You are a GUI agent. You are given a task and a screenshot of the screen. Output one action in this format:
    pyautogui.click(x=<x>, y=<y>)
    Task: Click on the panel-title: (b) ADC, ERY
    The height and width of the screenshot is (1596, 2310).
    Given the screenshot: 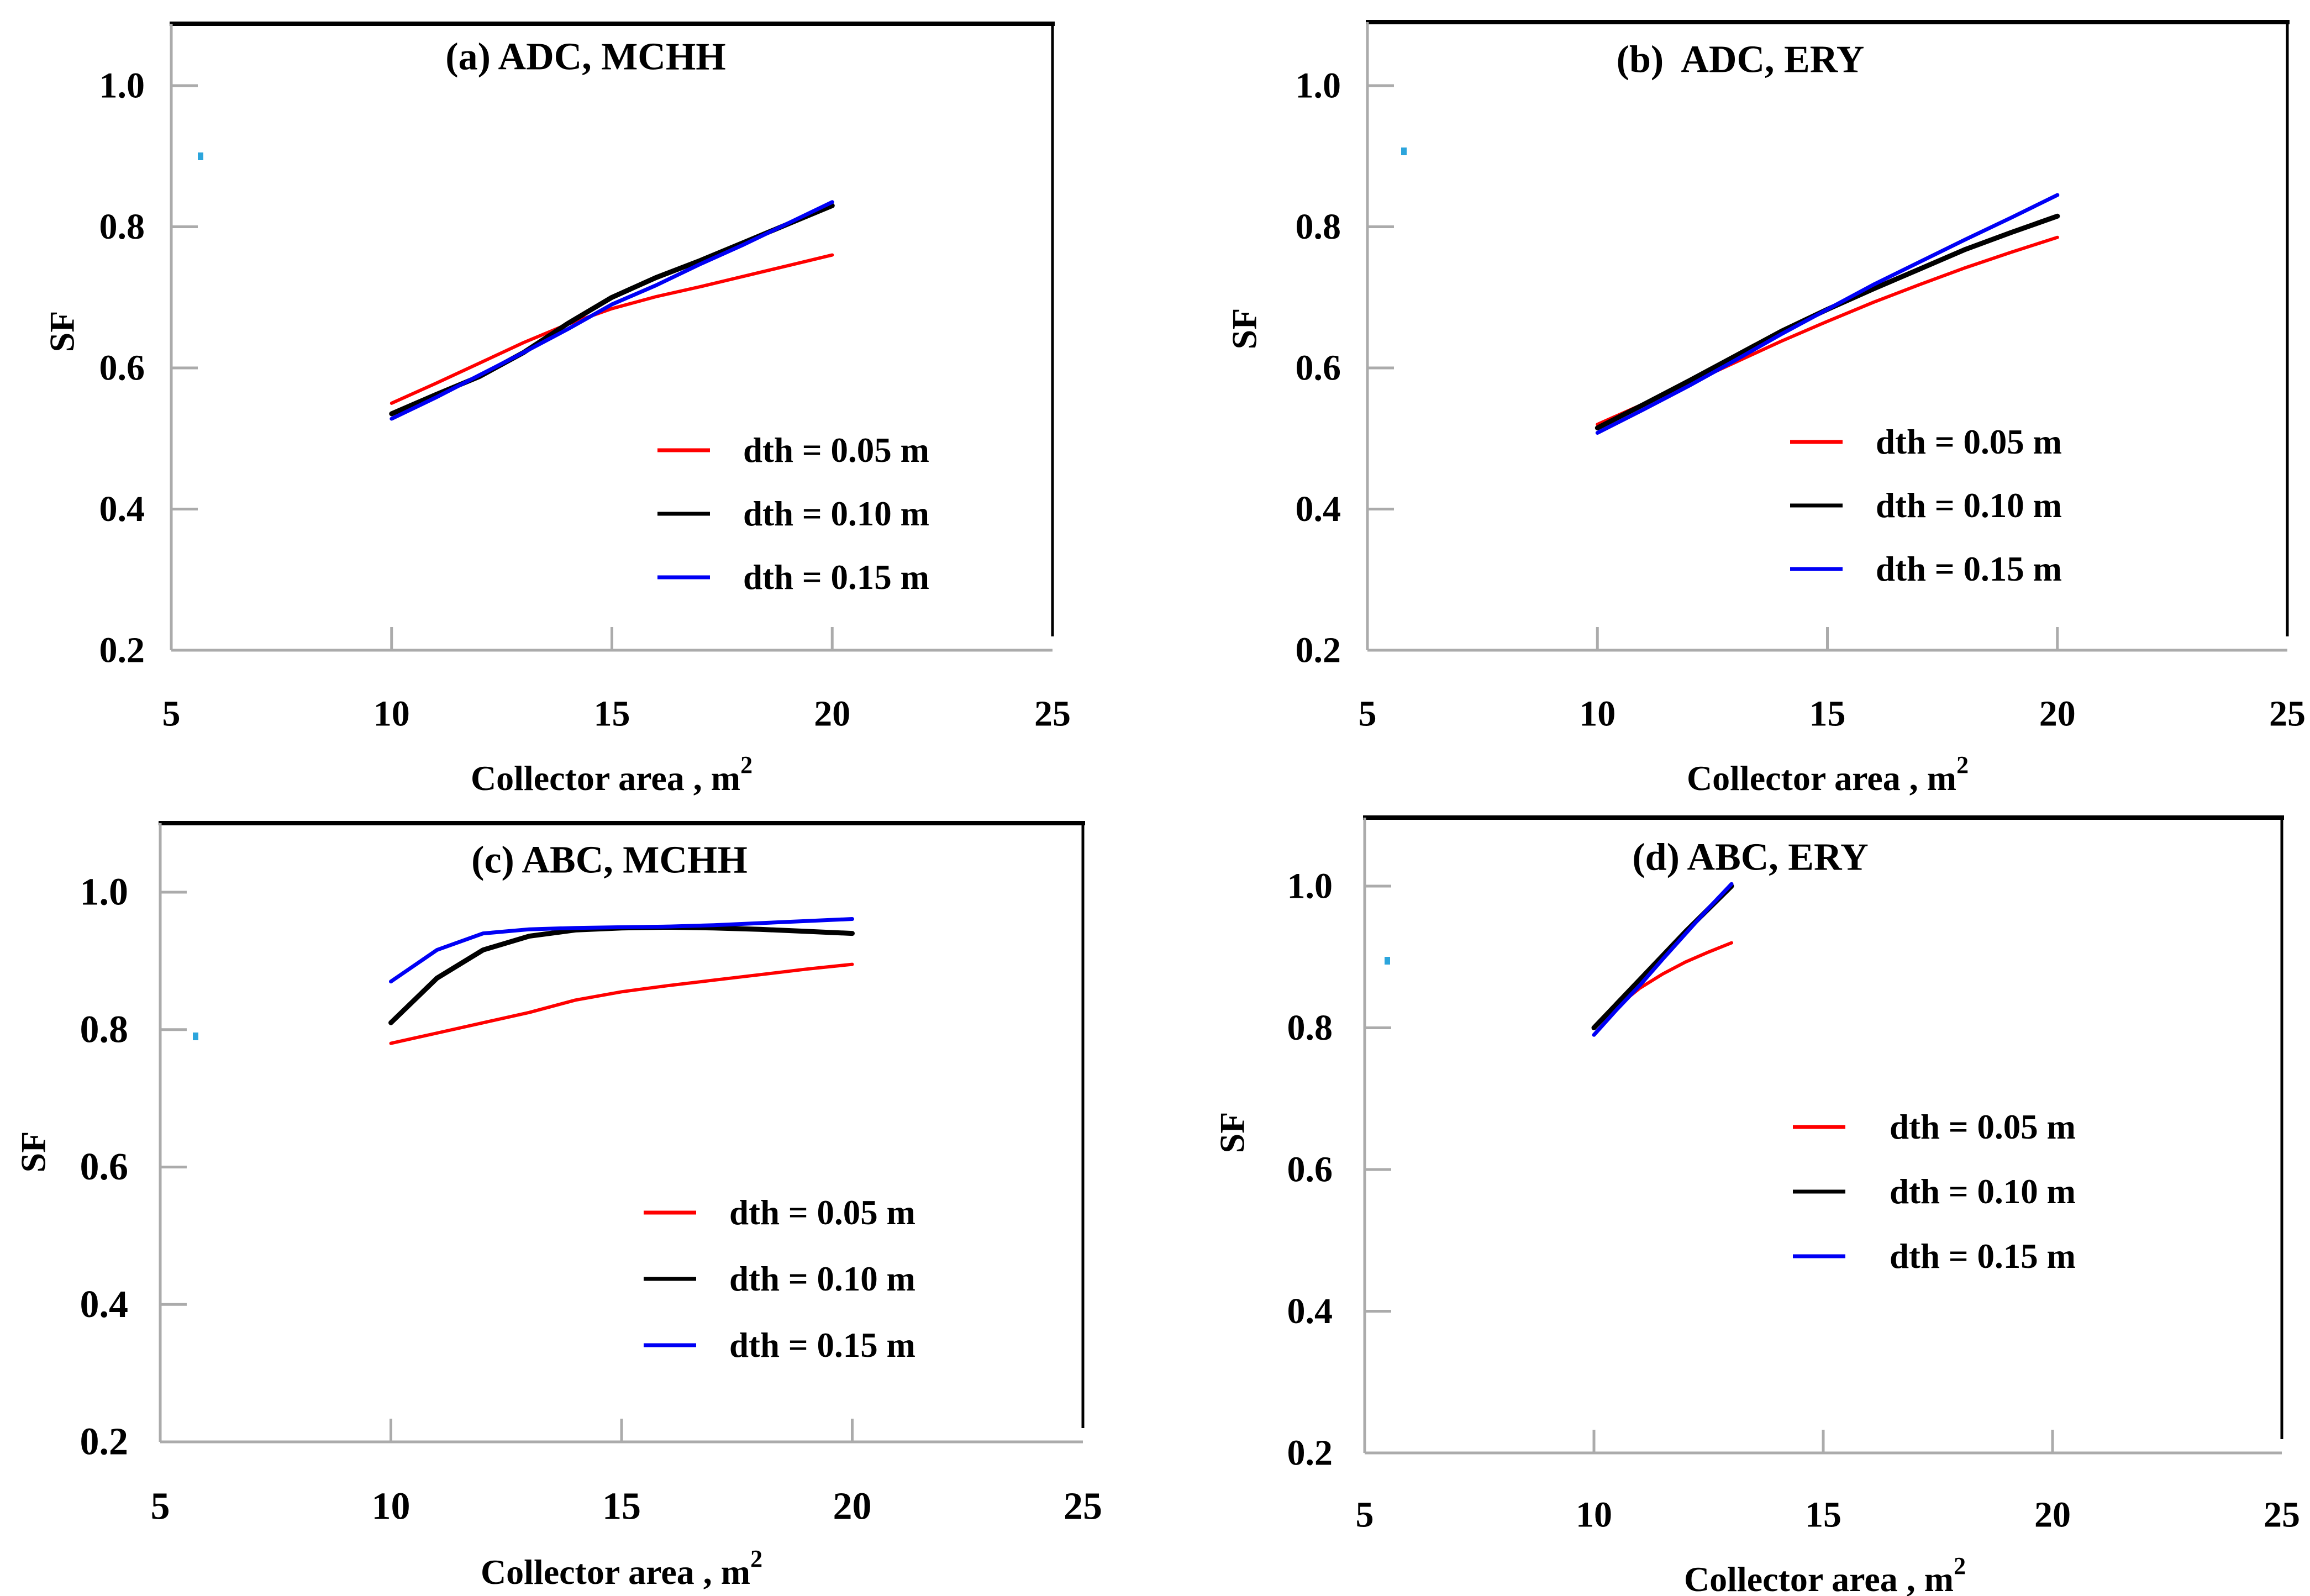 What is the action you would take?
    pyautogui.click(x=1741, y=60)
    